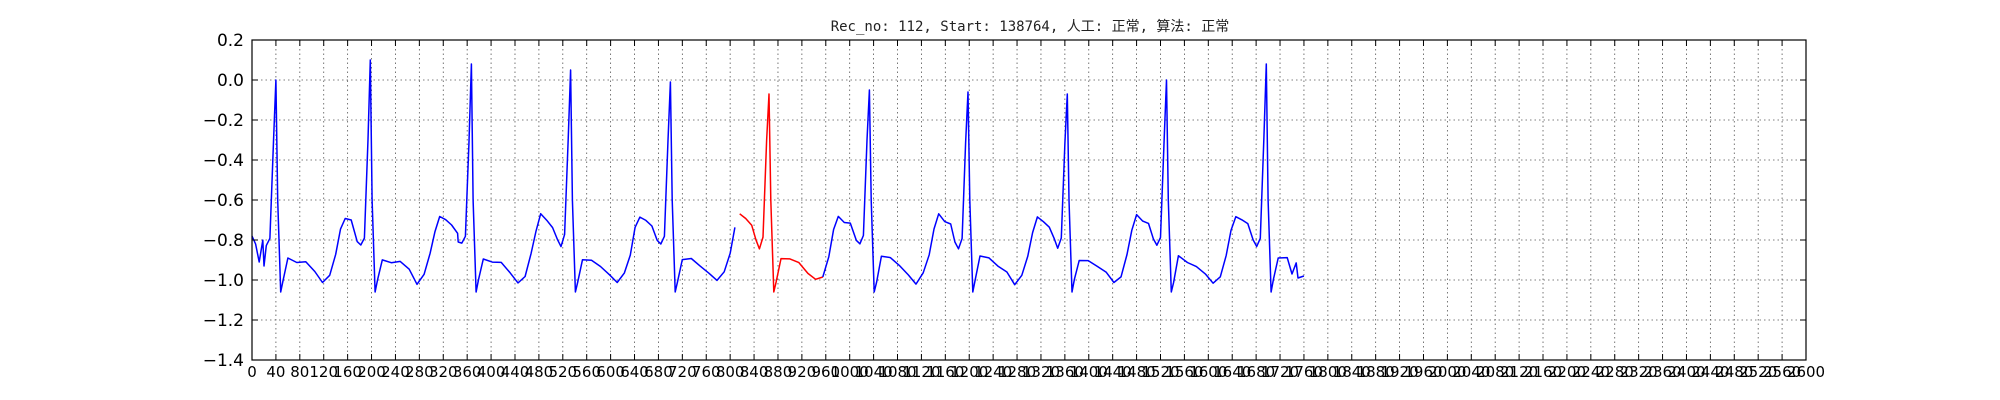 The height and width of the screenshot is (400, 2000). Describe the element at coordinates (825, 372) in the screenshot. I see `x-tick-label: 960` at that location.